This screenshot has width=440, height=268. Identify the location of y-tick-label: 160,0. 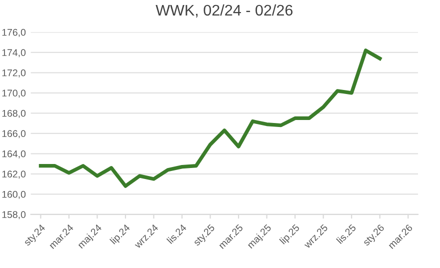
(14, 194).